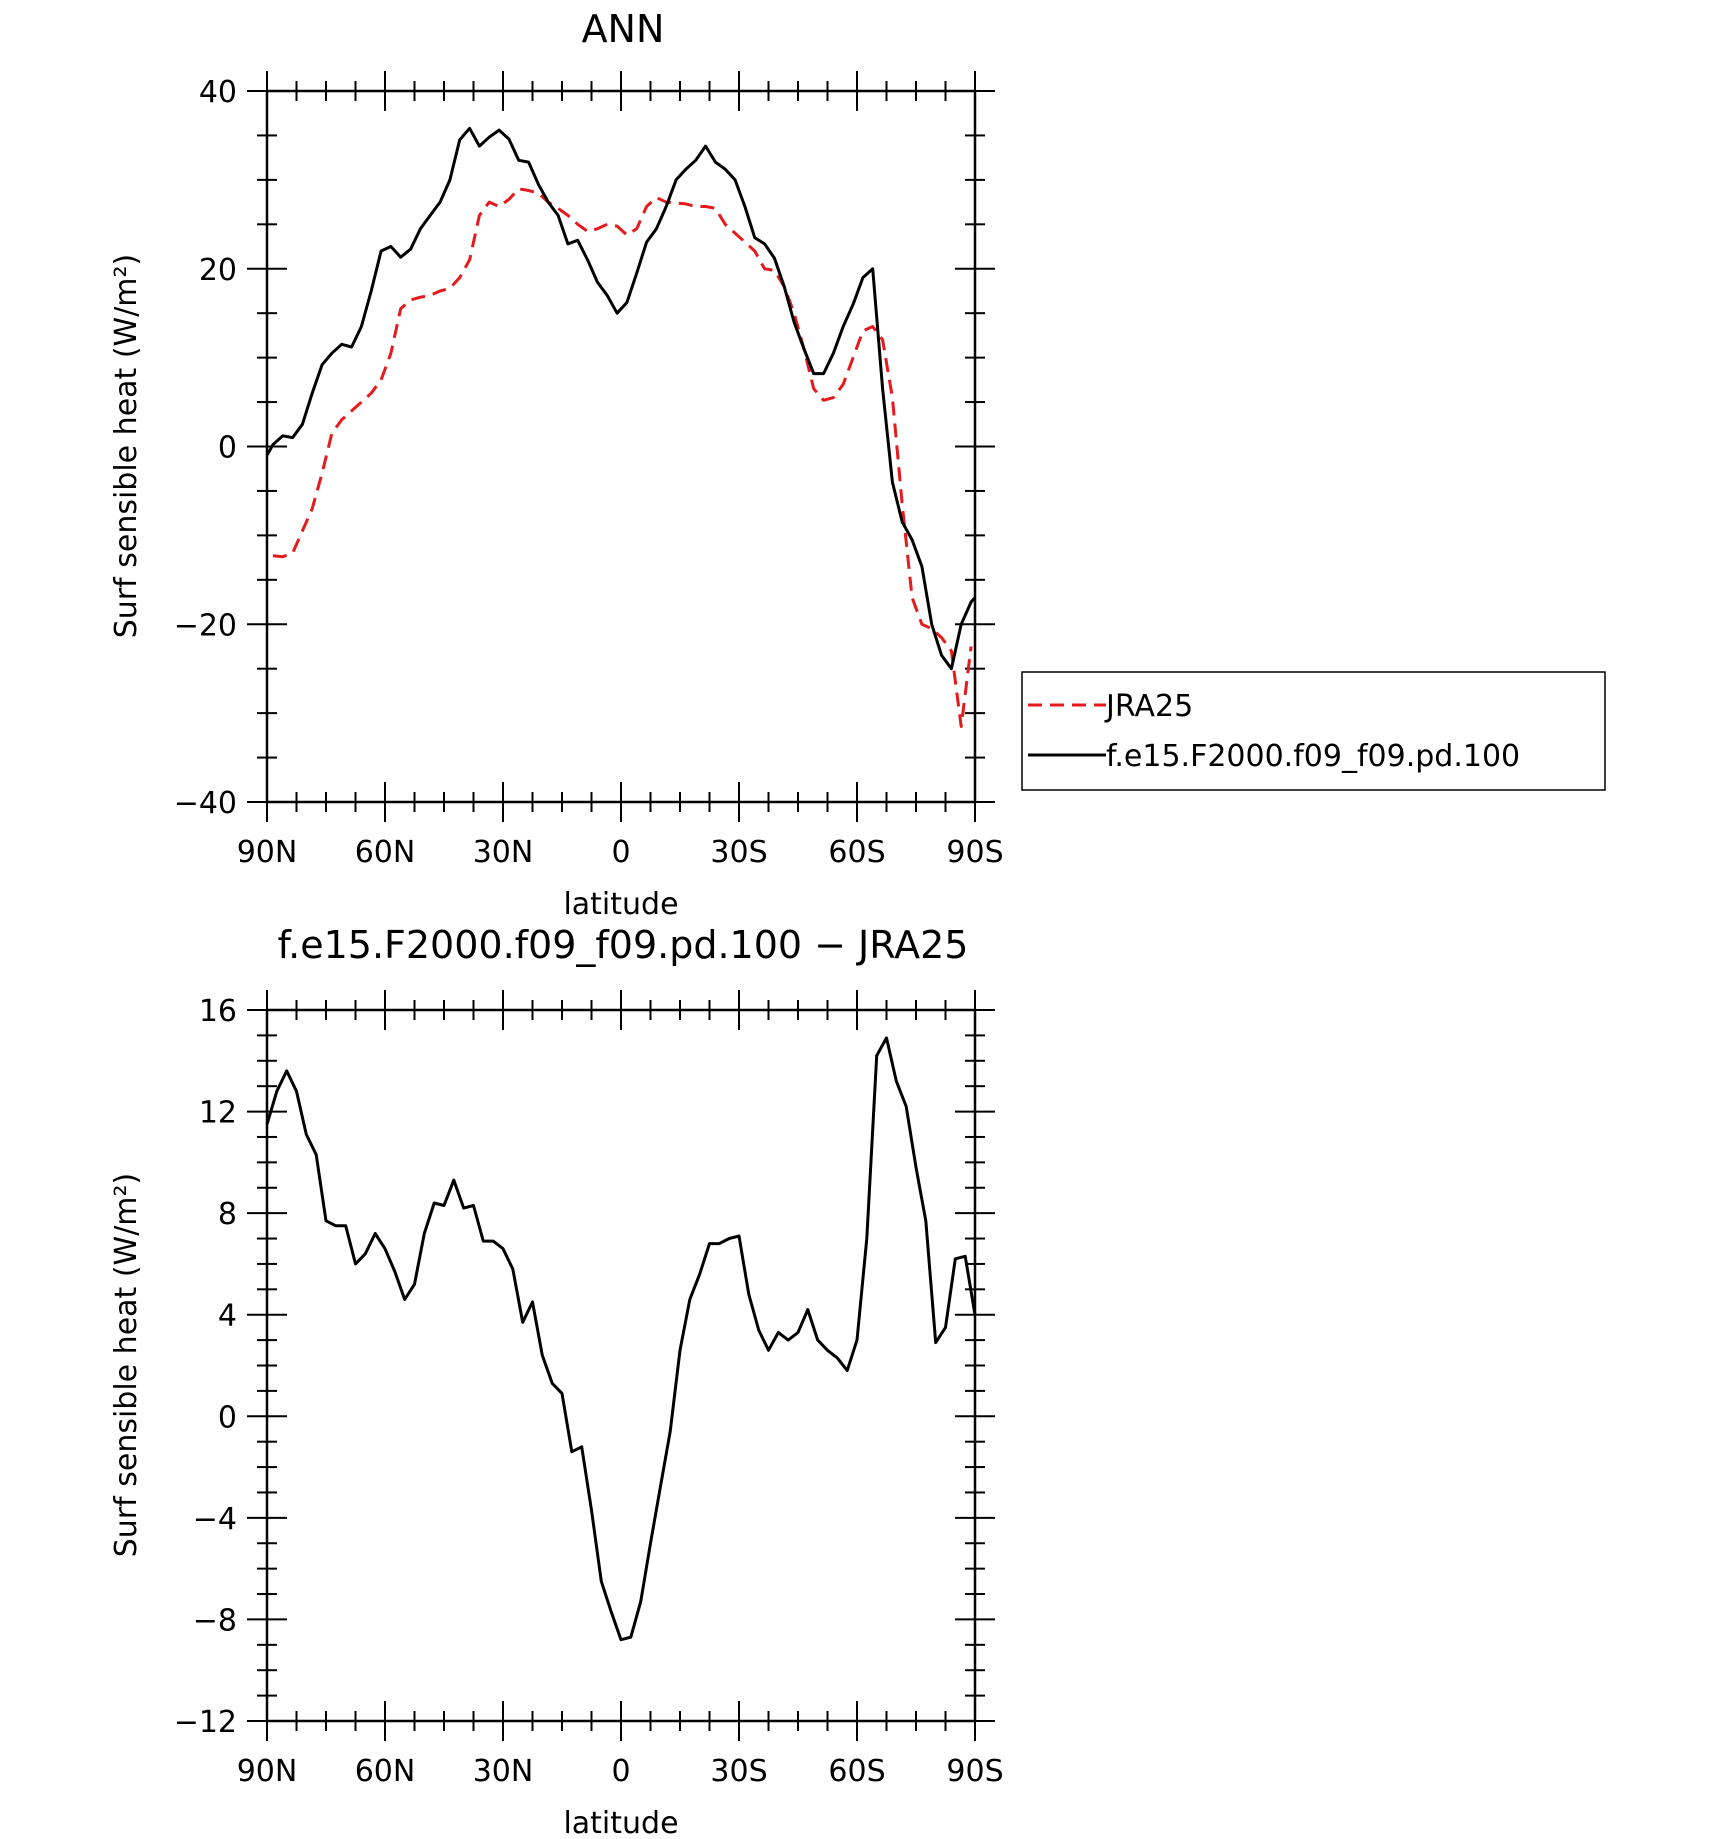  I want to click on y-tick-label: −4, so click(215, 1519).